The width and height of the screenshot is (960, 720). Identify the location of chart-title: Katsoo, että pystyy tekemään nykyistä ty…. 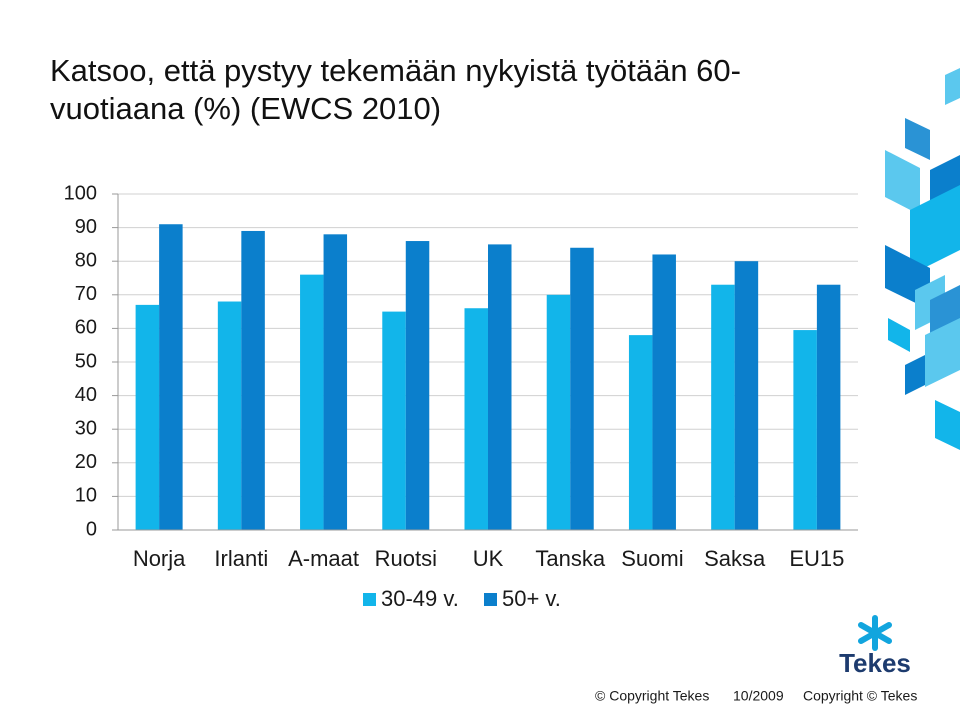
(395, 89).